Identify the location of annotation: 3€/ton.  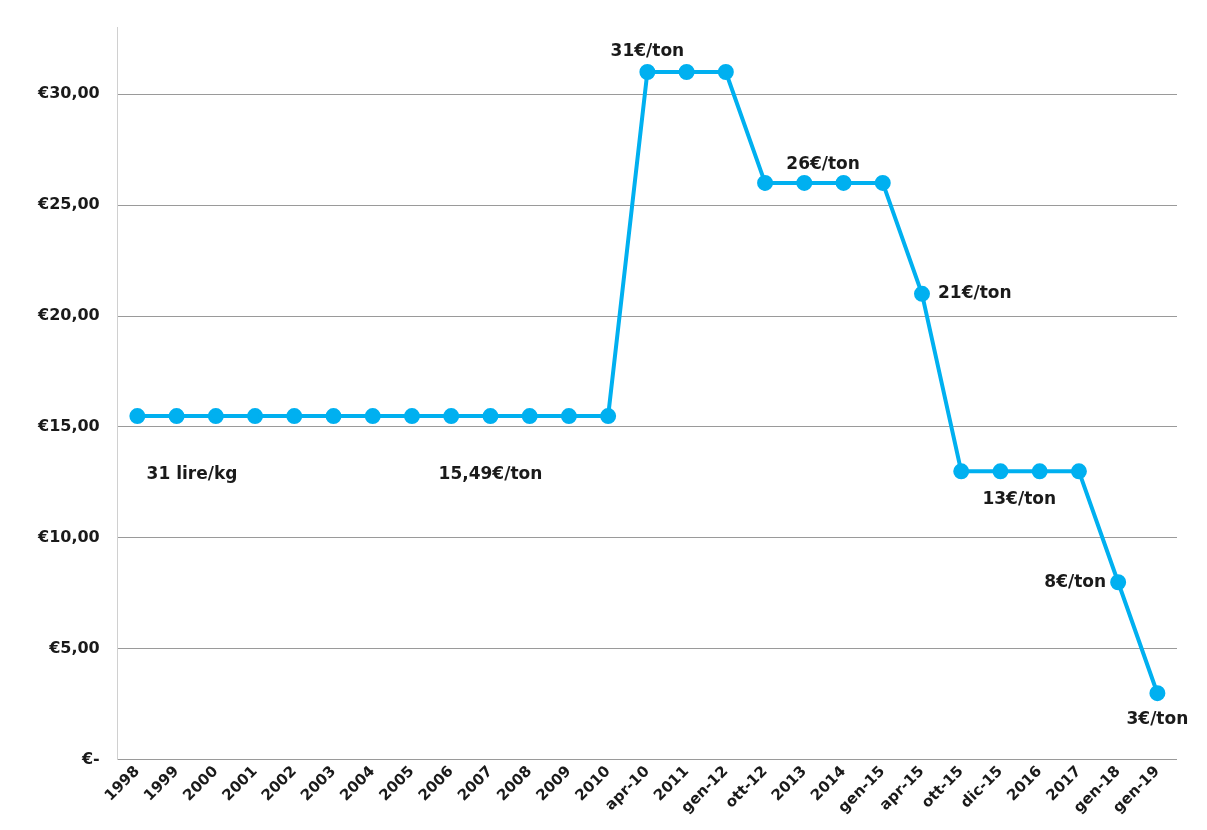
(1157, 717).